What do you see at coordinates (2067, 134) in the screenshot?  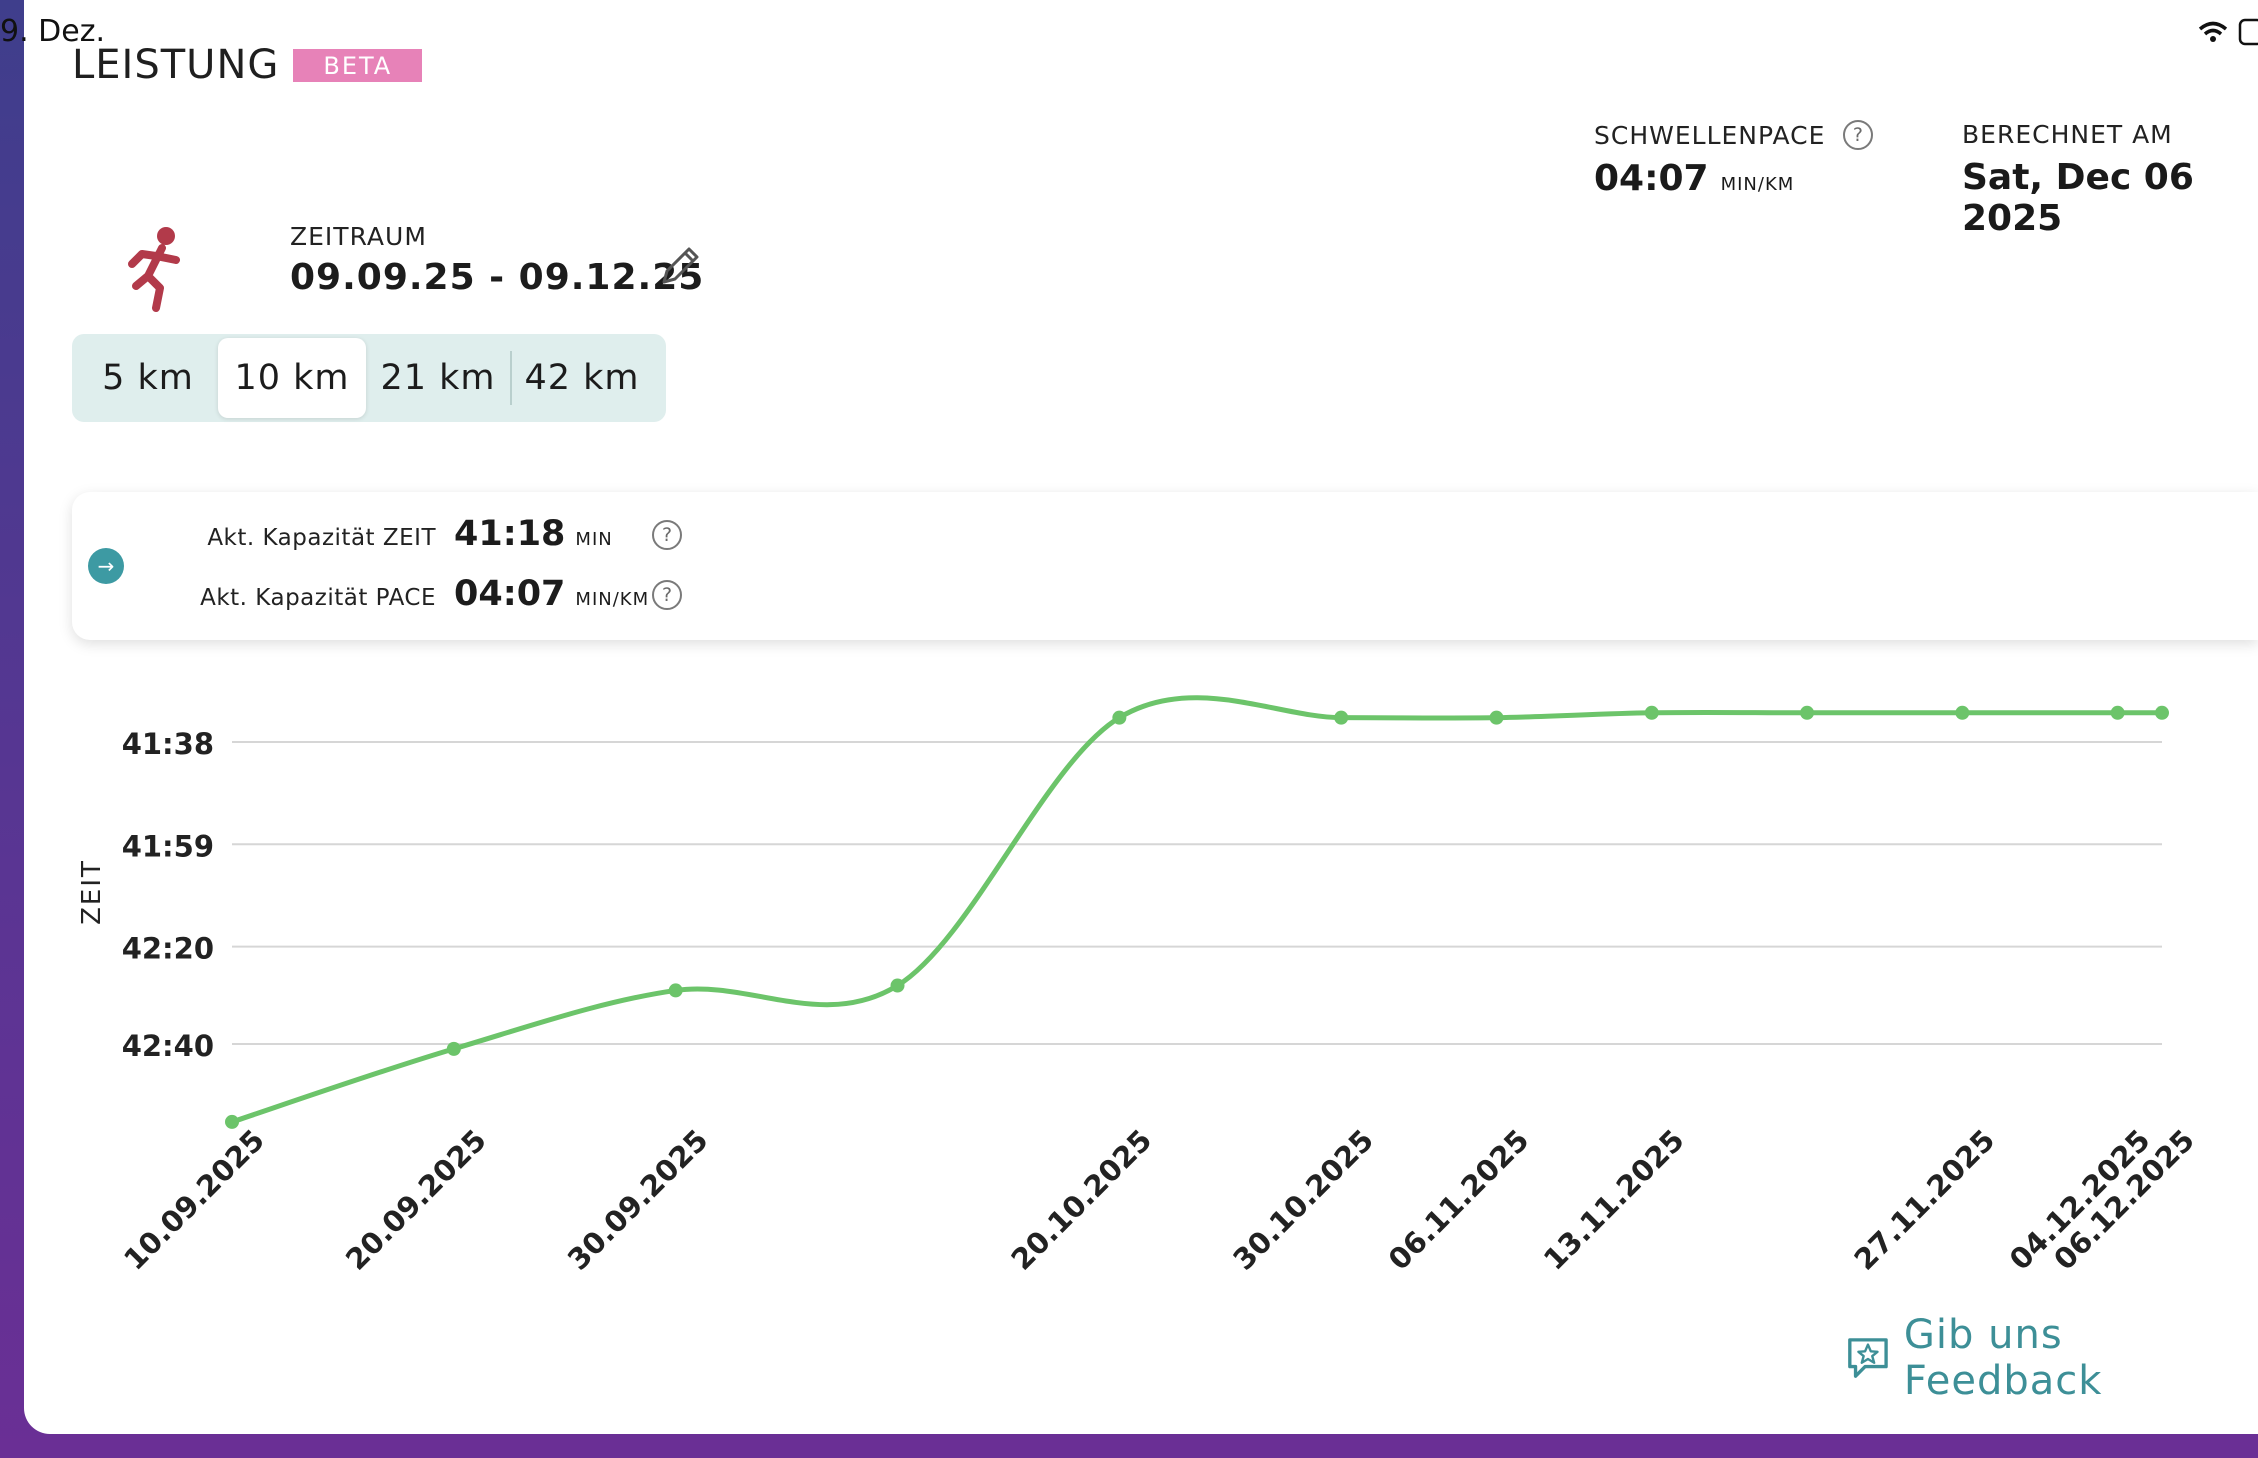 I see `calculated-at-label: BERECHNET AM` at bounding box center [2067, 134].